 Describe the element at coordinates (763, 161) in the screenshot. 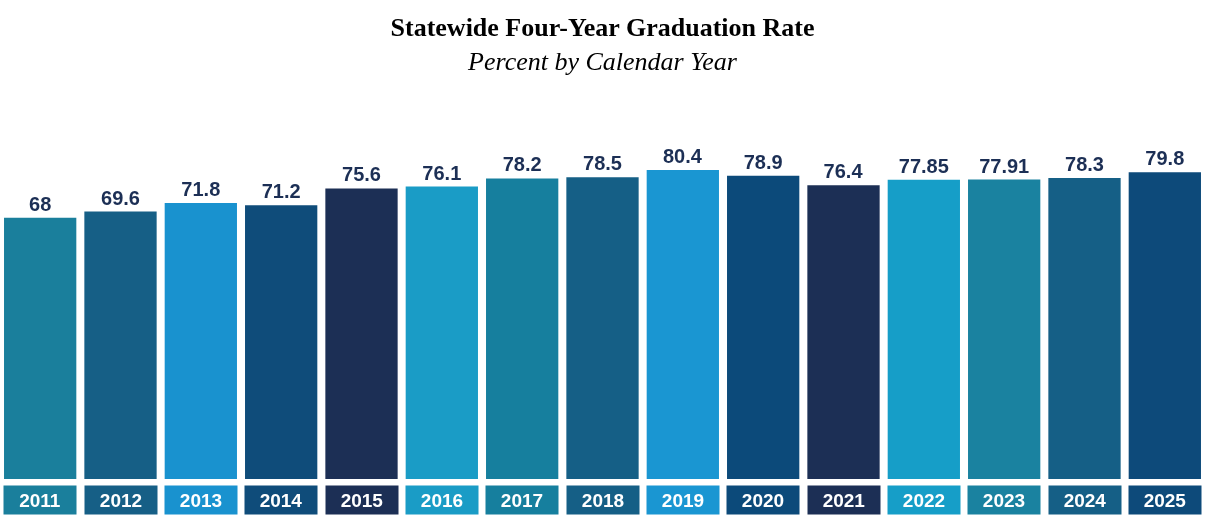

I see `data-label: 78.9` at that location.